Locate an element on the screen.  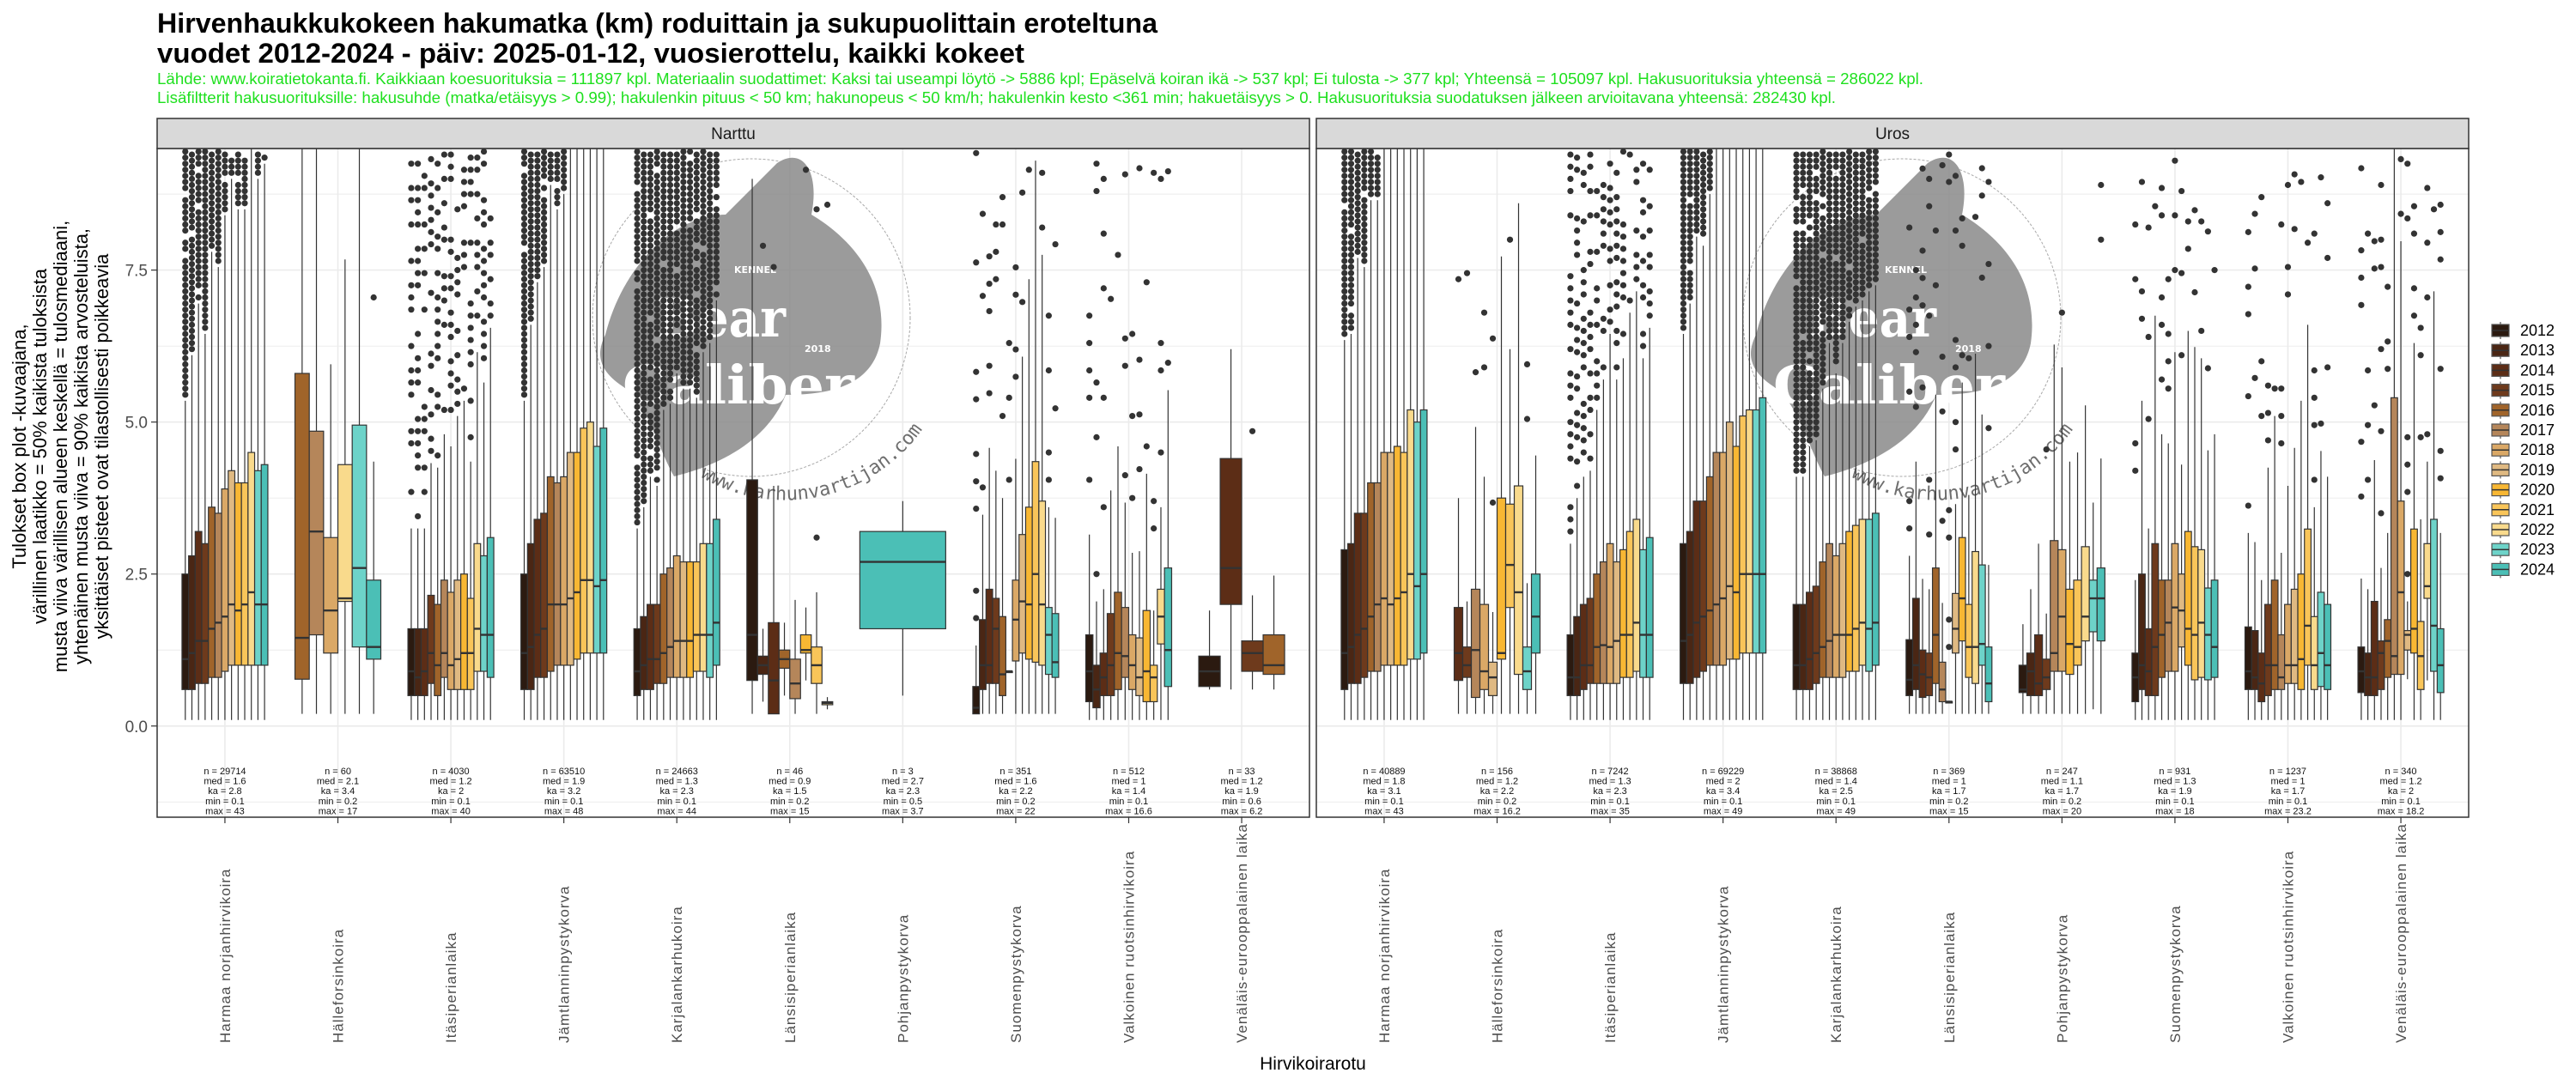
box-2021 is located at coordinates (817, 460).